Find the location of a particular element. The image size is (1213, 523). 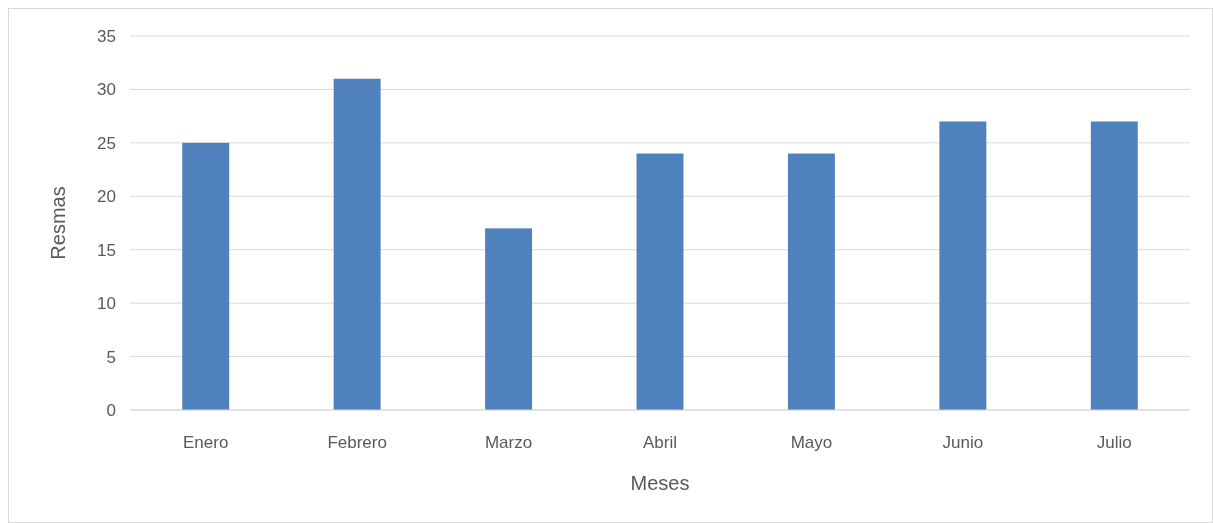

x-tick-label: Enero is located at coordinates (206, 442).